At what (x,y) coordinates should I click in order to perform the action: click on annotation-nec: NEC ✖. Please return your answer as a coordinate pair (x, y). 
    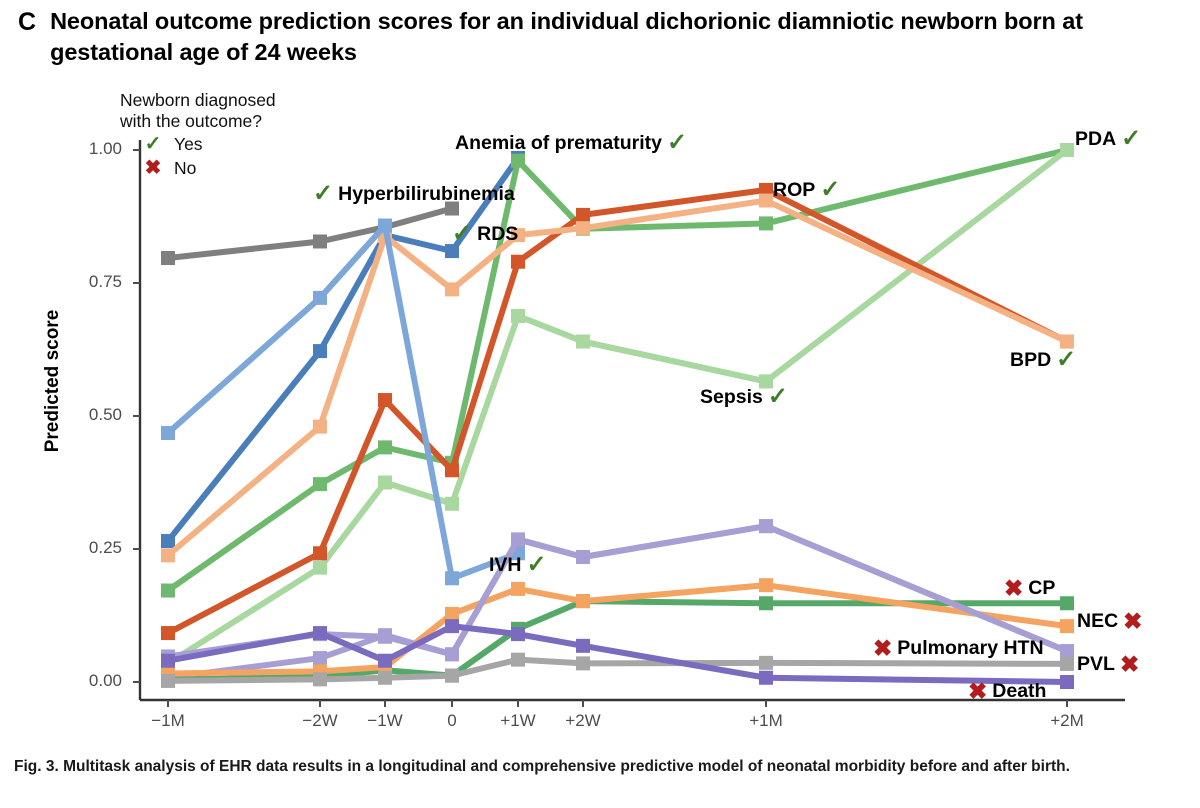
    Looking at the image, I should click on (1109, 621).